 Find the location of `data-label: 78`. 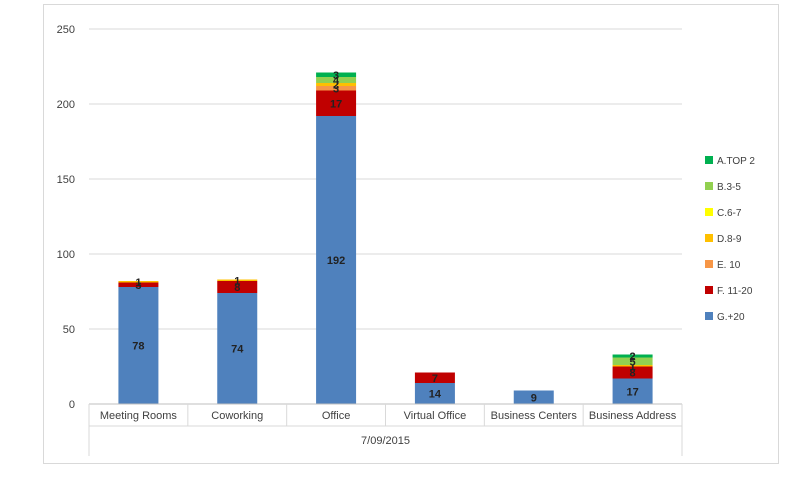

data-label: 78 is located at coordinates (138, 347).